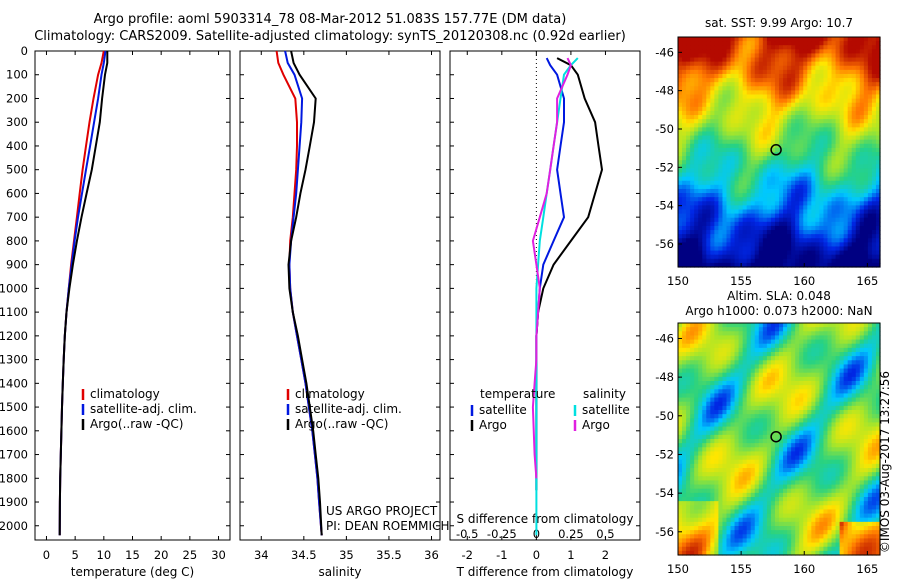  What do you see at coordinates (218, 555) in the screenshot?
I see `x-tick-label: 30` at bounding box center [218, 555].